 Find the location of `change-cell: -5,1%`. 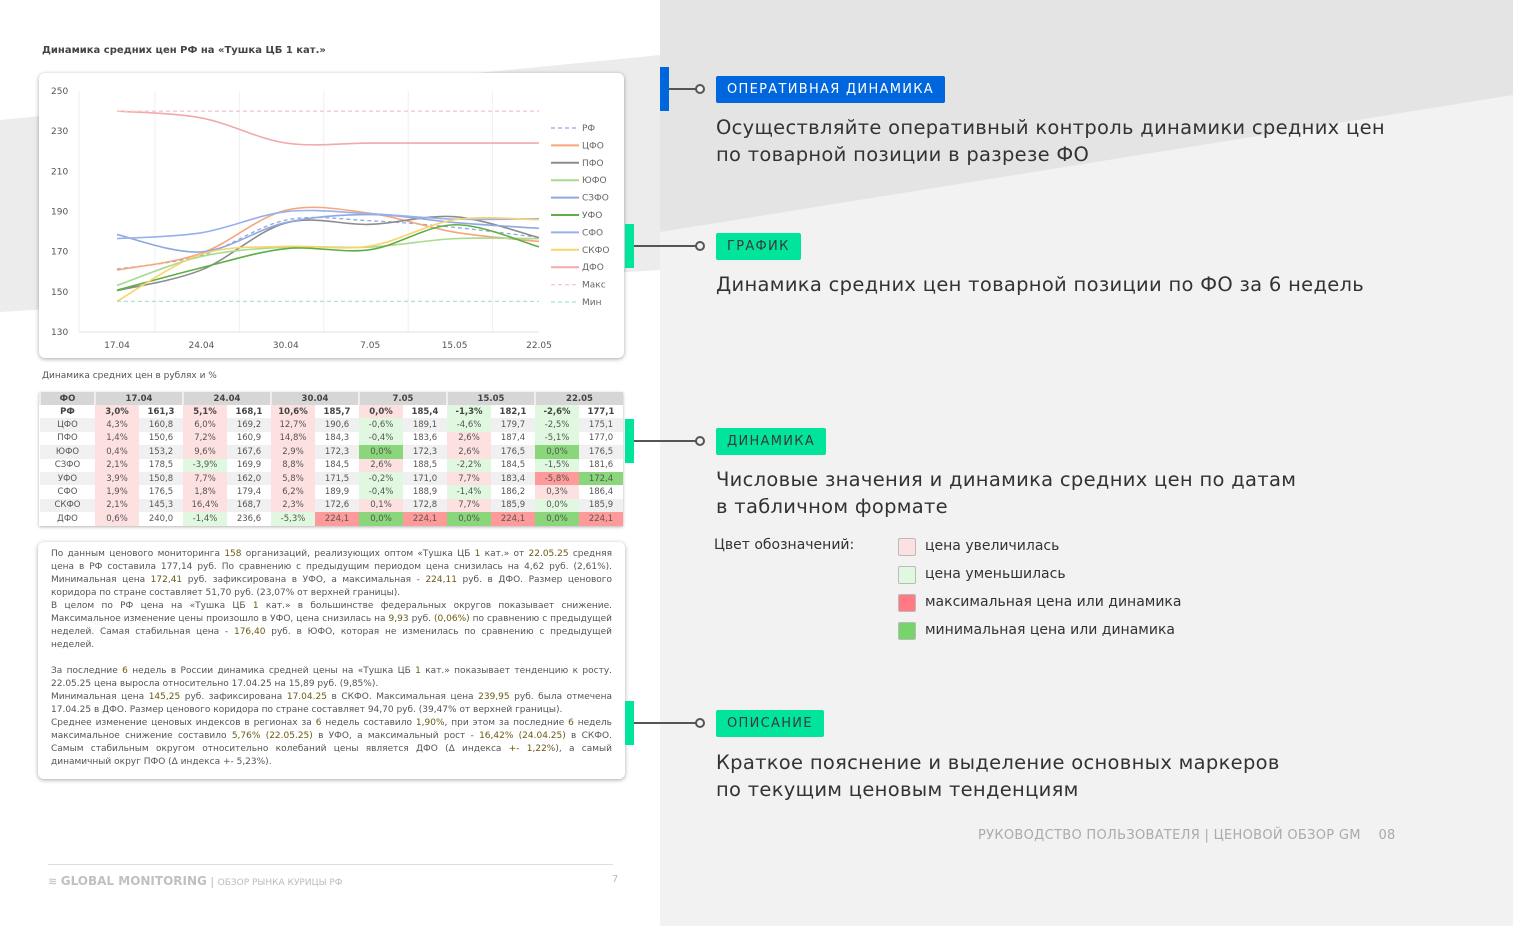

change-cell: -5,1% is located at coordinates (557, 438).